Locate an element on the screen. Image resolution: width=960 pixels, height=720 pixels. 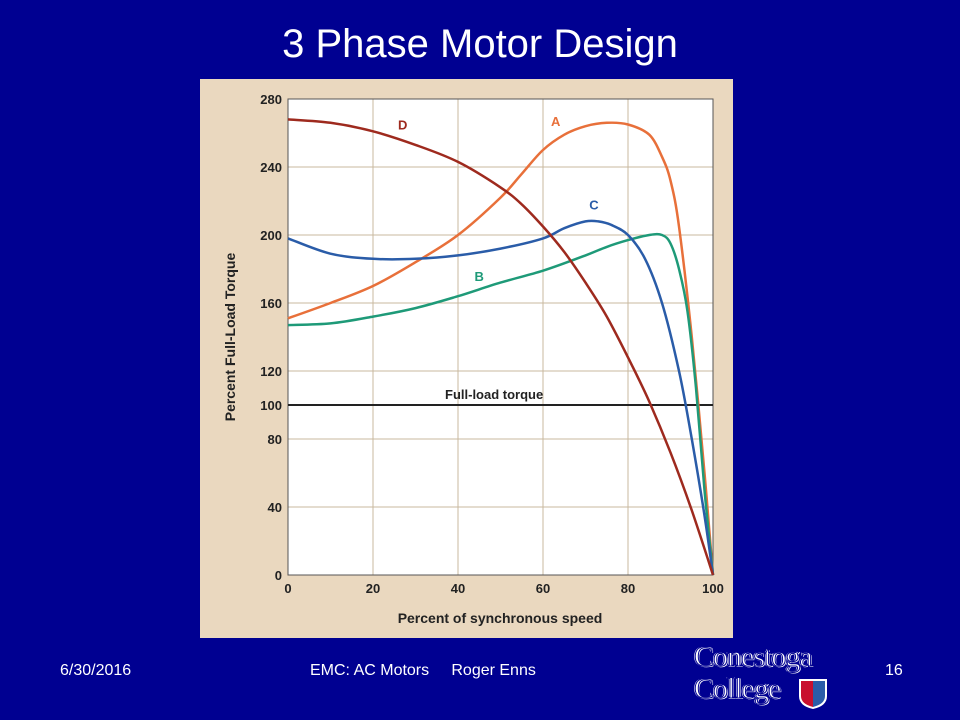
x-tick-label: 60 is located at coordinates (543, 588).